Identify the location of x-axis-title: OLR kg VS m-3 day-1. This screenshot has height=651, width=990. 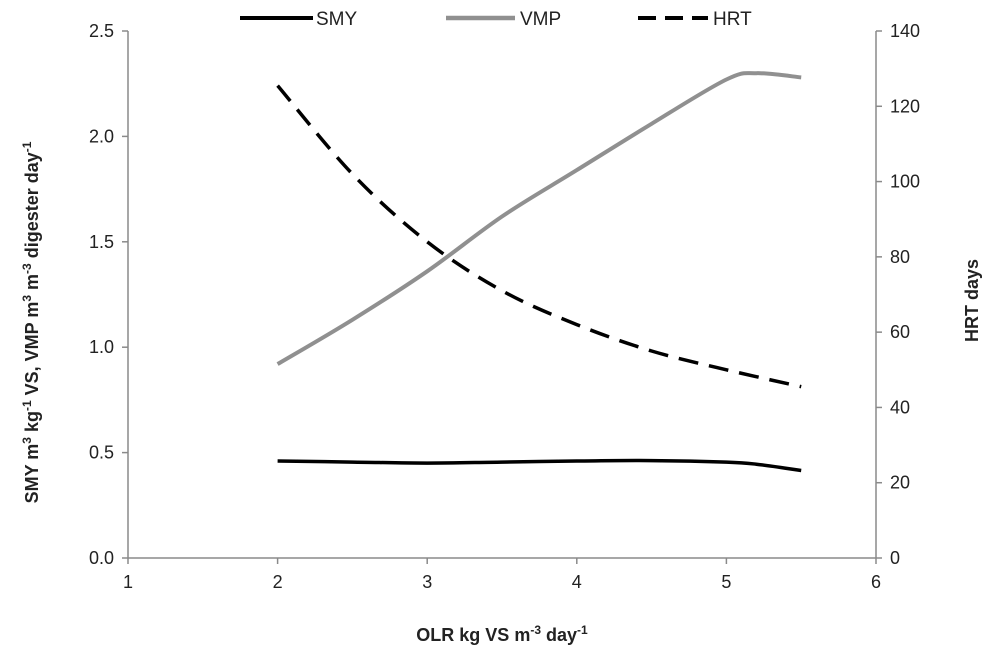
(502, 634).